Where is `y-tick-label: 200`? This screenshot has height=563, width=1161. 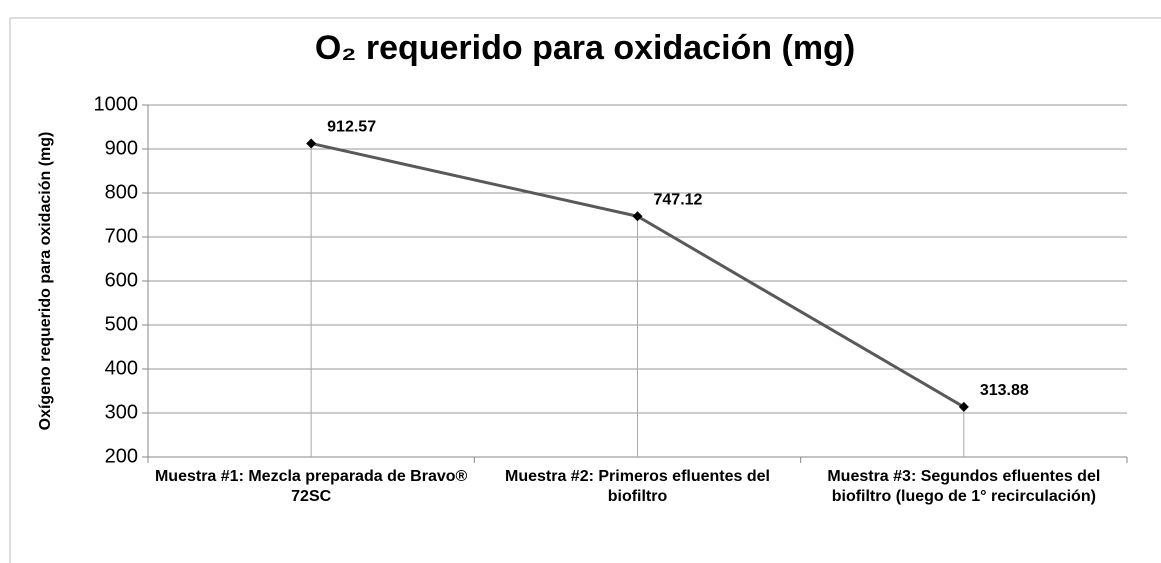
y-tick-label: 200 is located at coordinates (121, 456).